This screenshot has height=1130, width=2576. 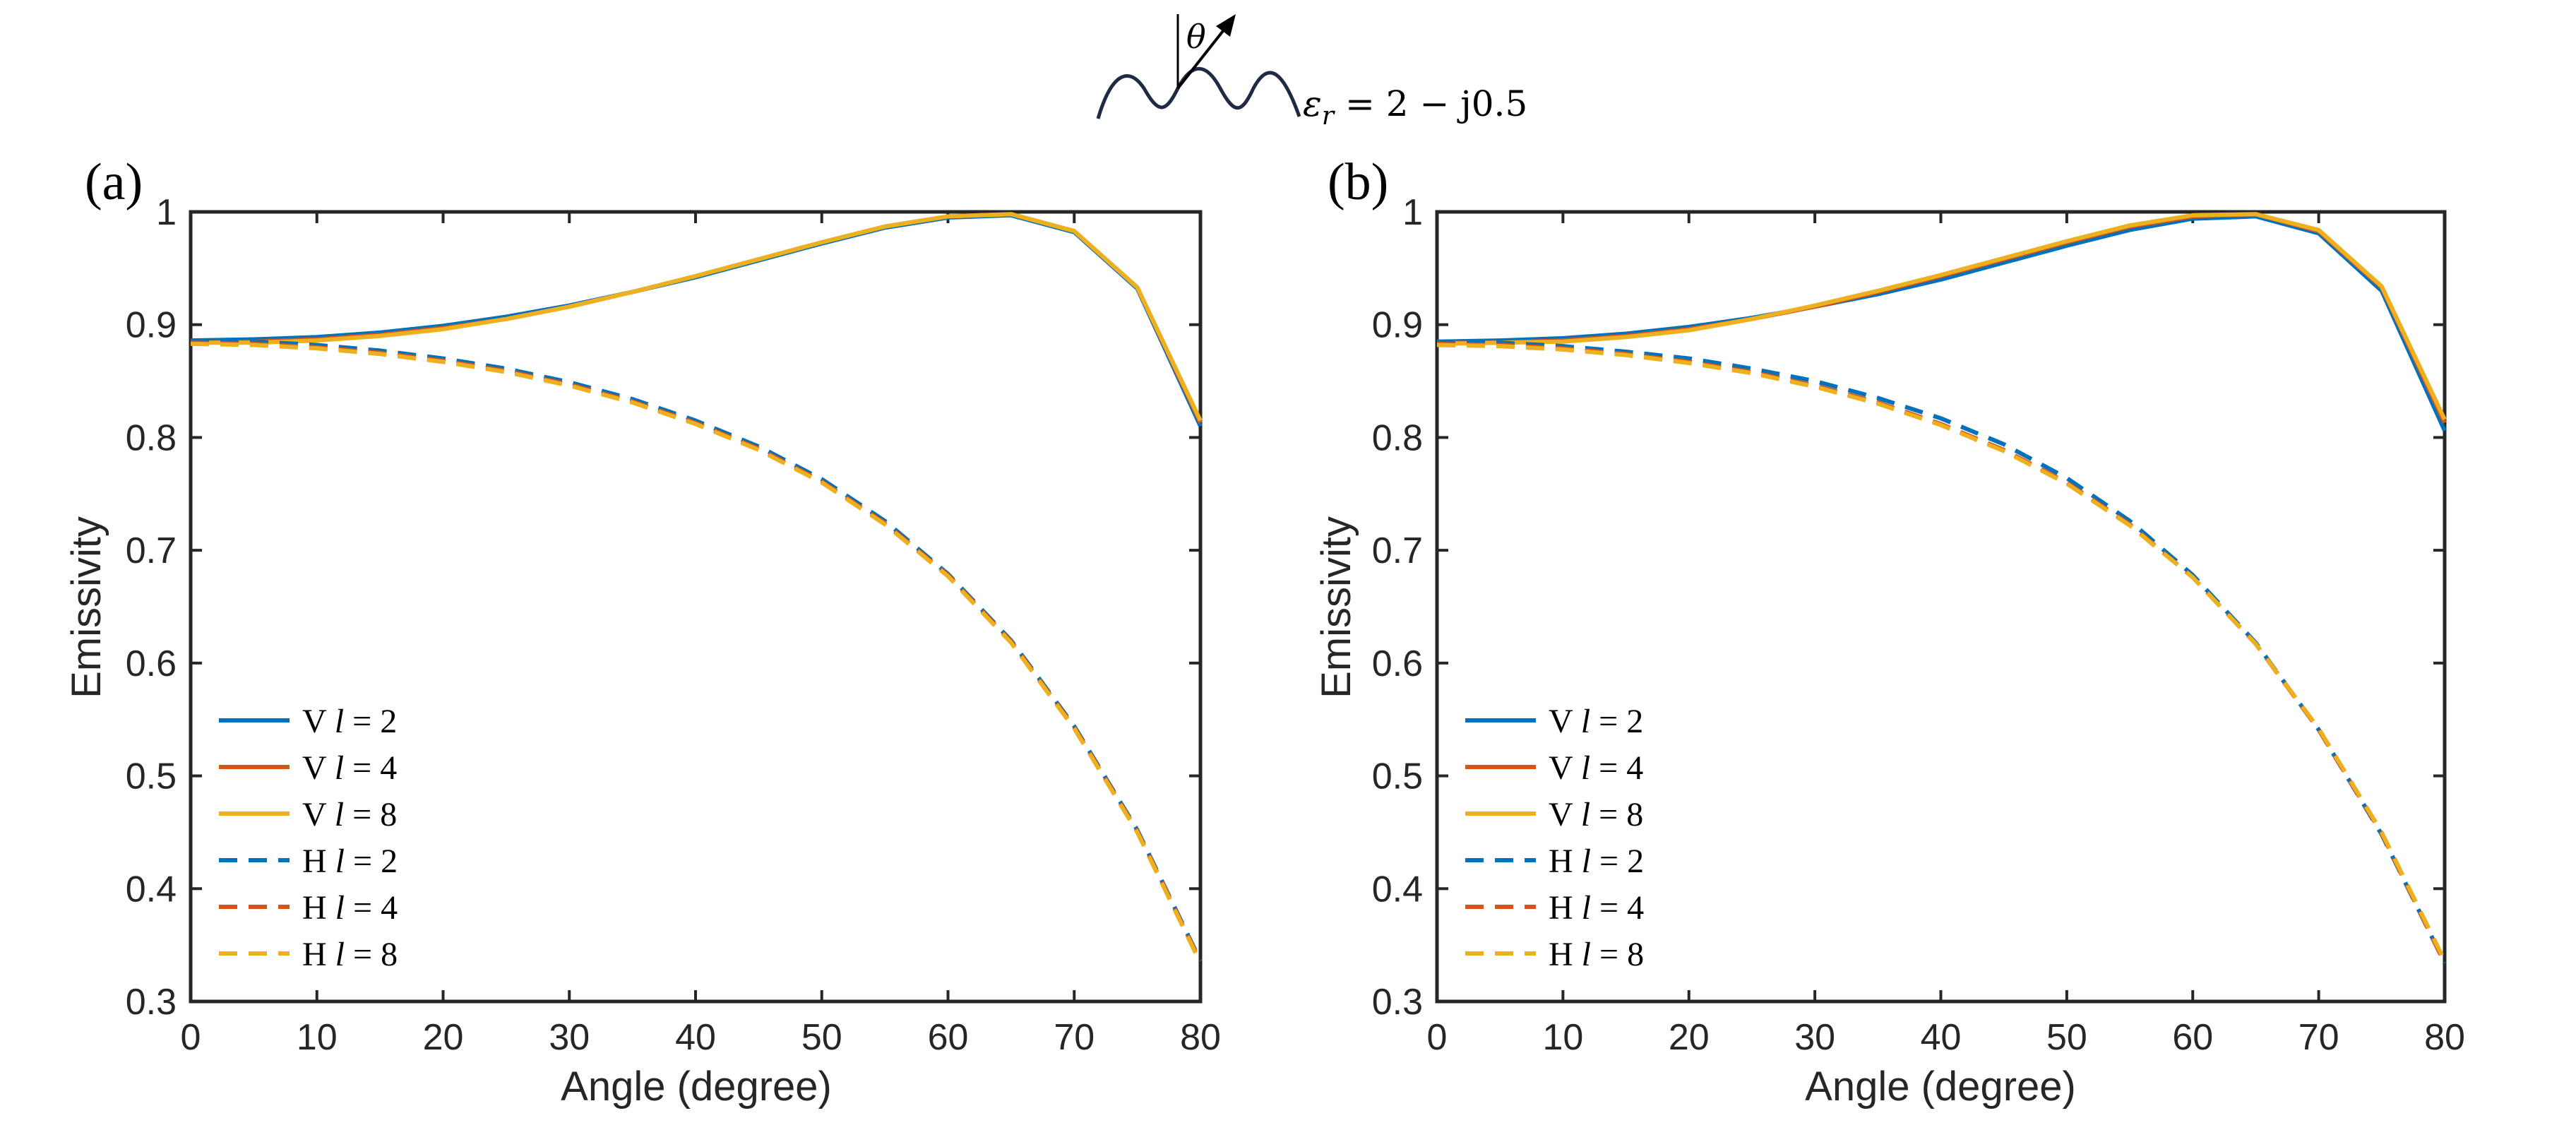 What do you see at coordinates (1430, 104) in the screenshot?
I see `equation-rhs: = 2 − j0.5` at bounding box center [1430, 104].